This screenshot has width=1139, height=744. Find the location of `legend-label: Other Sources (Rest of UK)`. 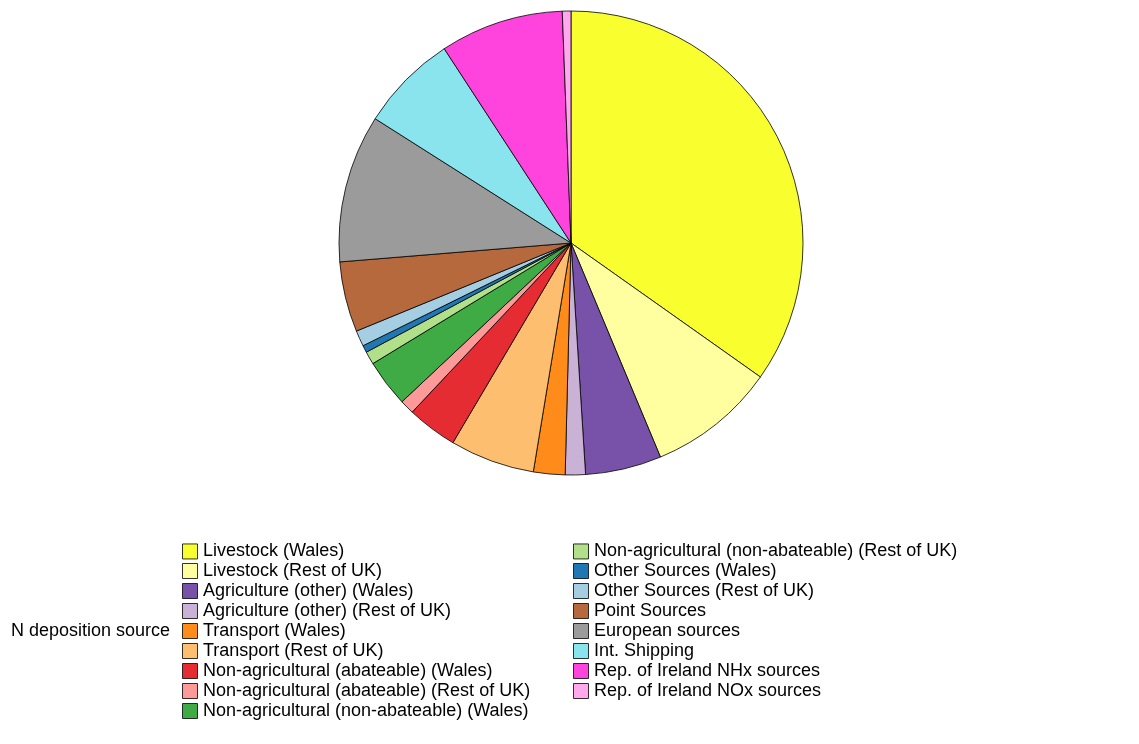

legend-label: Other Sources (Rest of UK) is located at coordinates (704, 590).